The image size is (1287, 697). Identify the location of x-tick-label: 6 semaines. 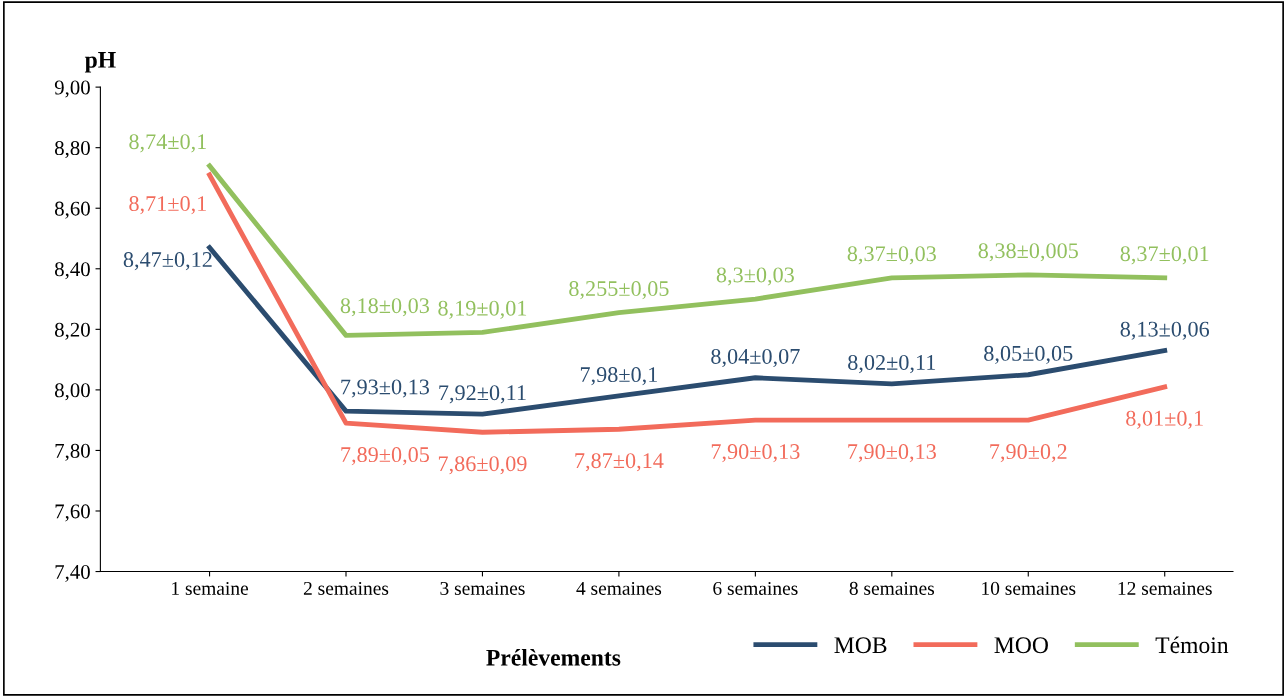
(755, 588).